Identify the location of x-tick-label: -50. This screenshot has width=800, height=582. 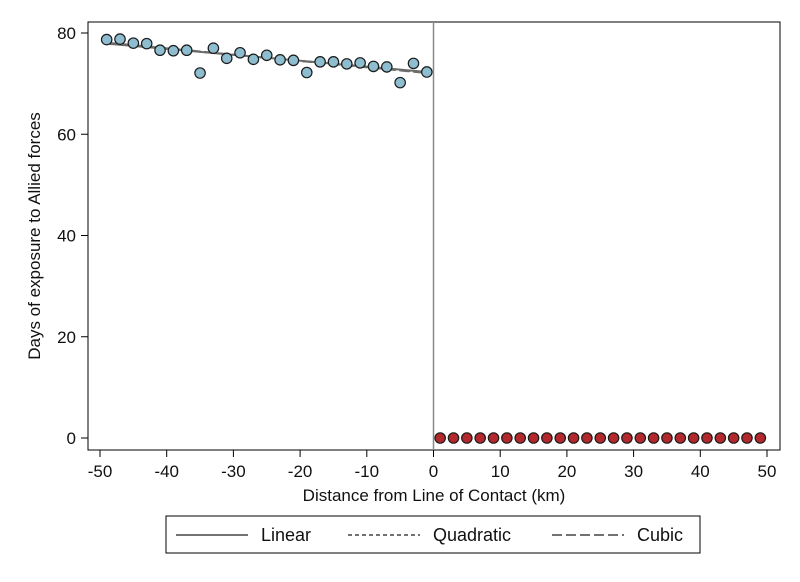
(100, 471).